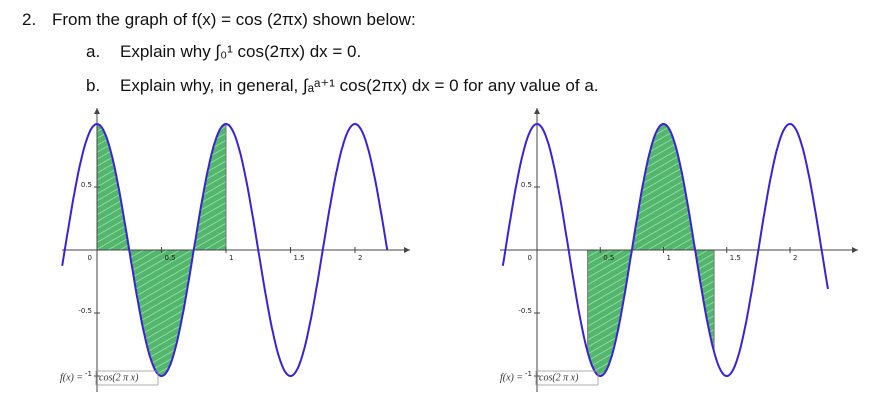 The image size is (878, 408). Describe the element at coordinates (93, 51) in the screenshot. I see `part-label: a.` at that location.